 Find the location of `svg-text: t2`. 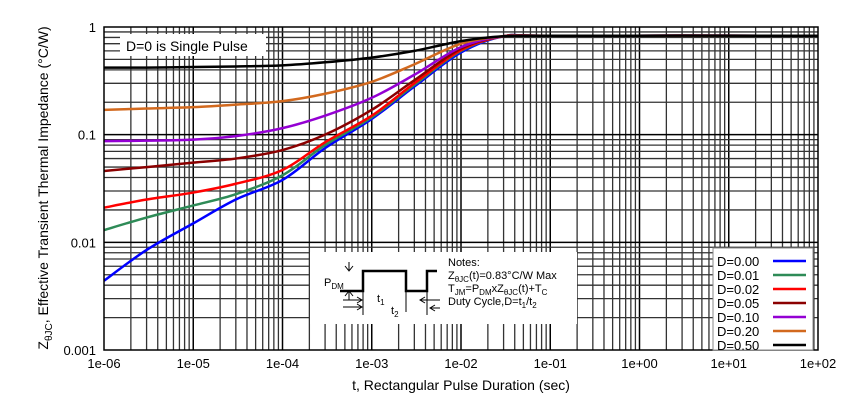

svg-text: t2 is located at coordinates (395, 312).